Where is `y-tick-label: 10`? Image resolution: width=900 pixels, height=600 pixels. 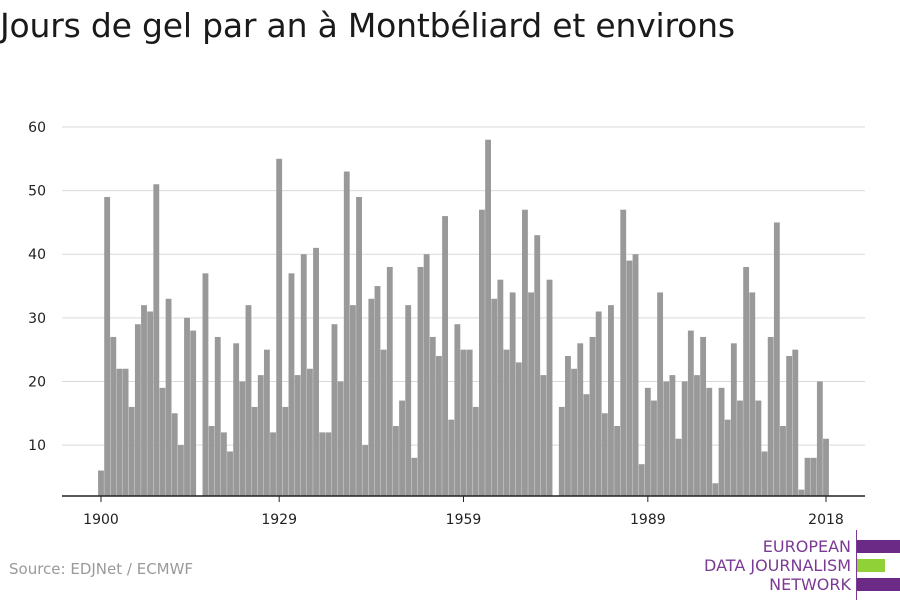 y-tick-label: 10 is located at coordinates (37, 446).